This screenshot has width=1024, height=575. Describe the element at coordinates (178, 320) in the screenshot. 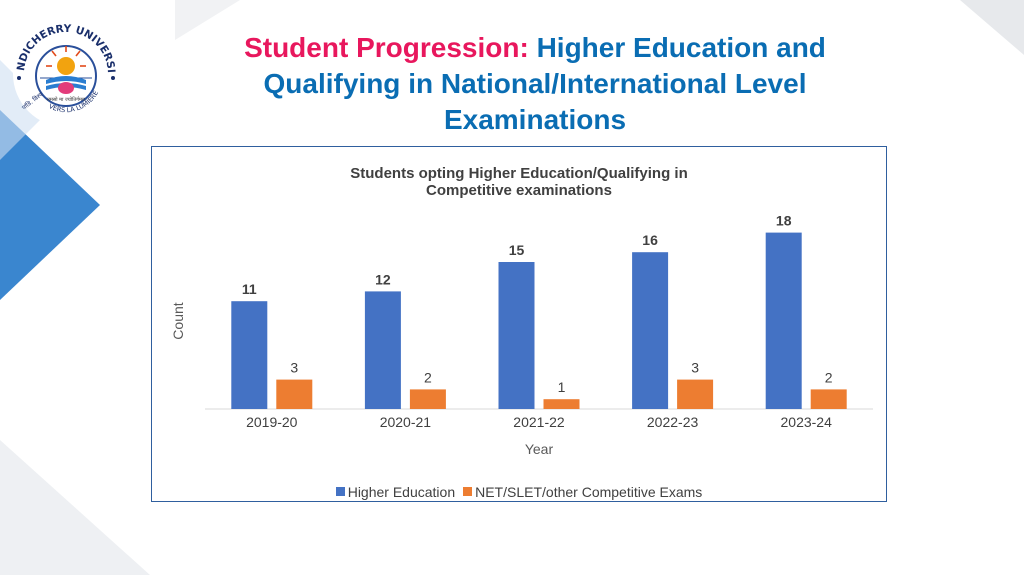

I see `y-axis-title: Count` at that location.